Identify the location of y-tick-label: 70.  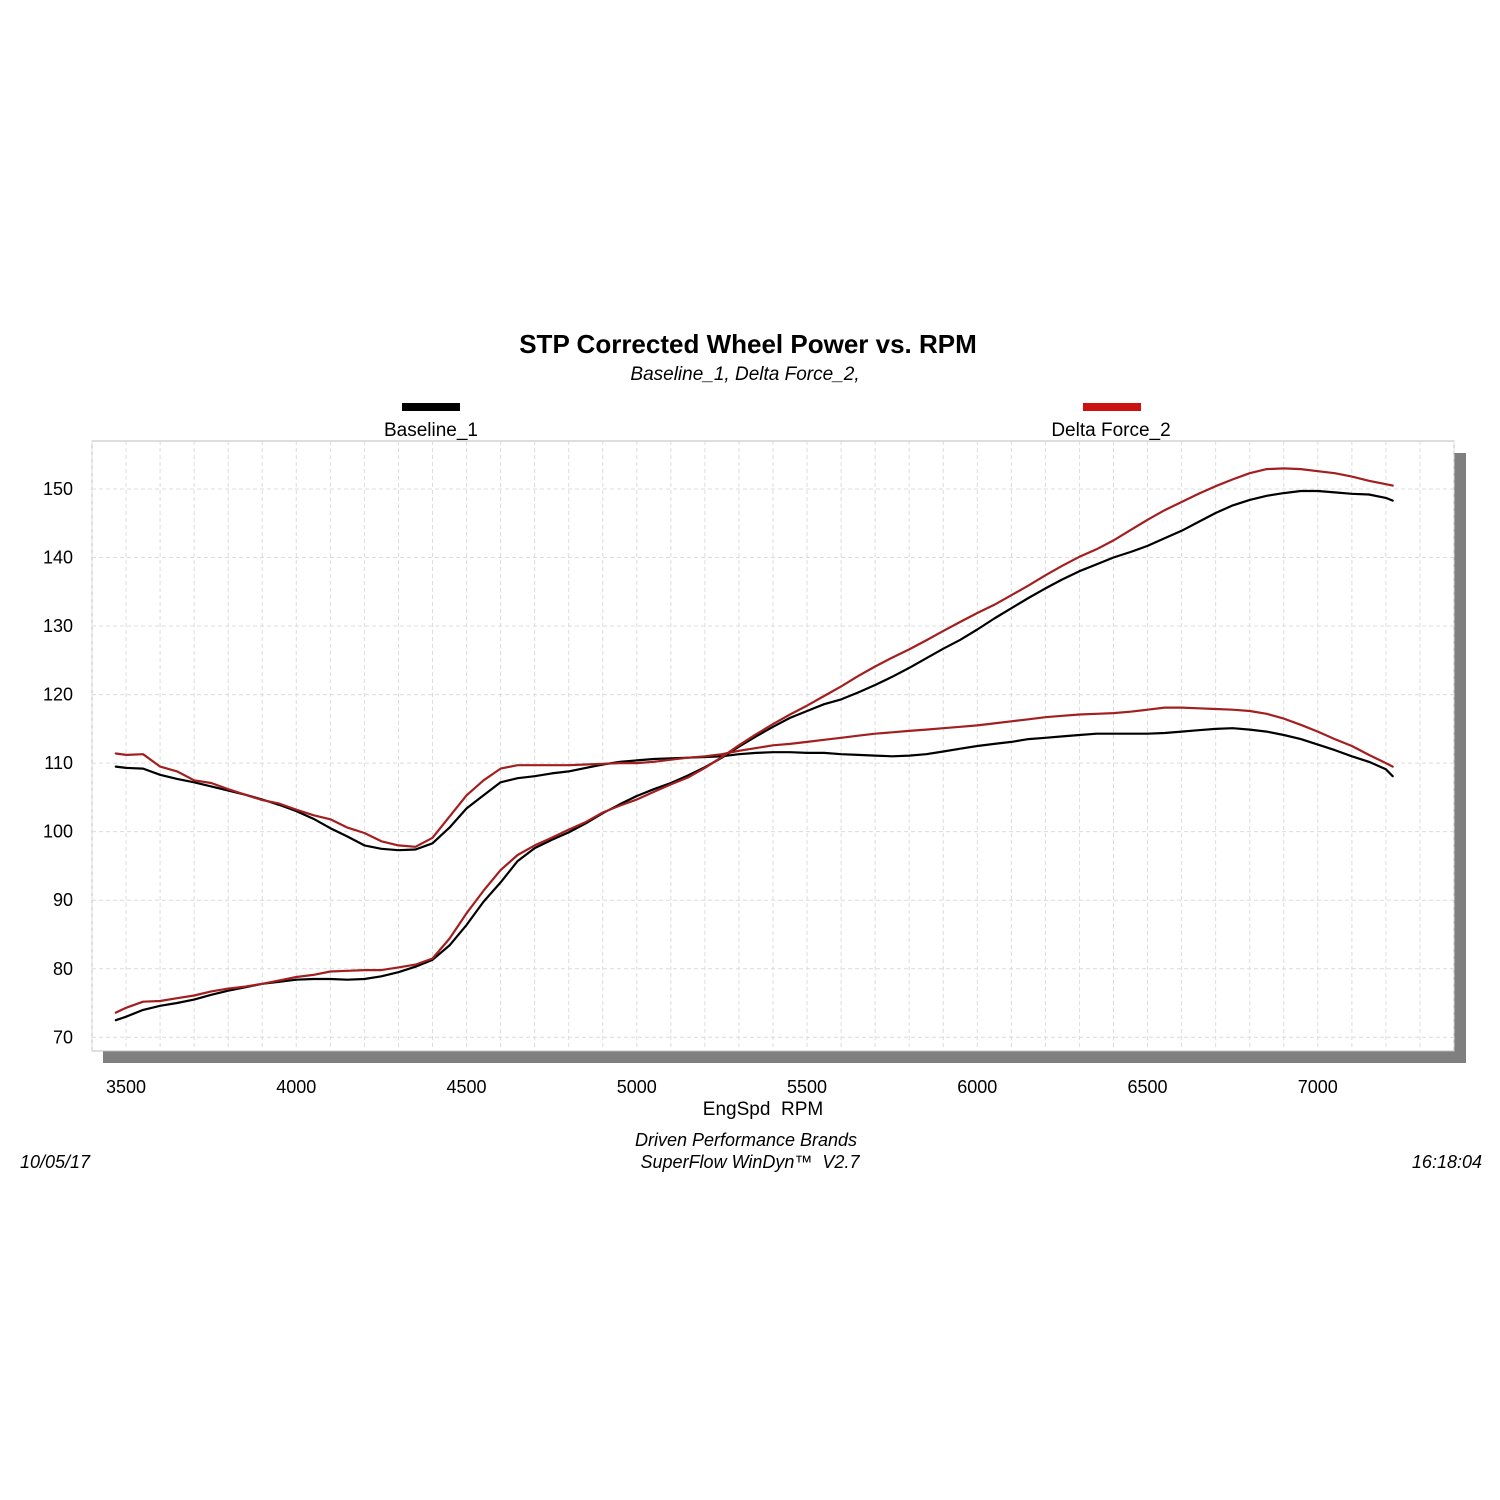
(63, 1037).